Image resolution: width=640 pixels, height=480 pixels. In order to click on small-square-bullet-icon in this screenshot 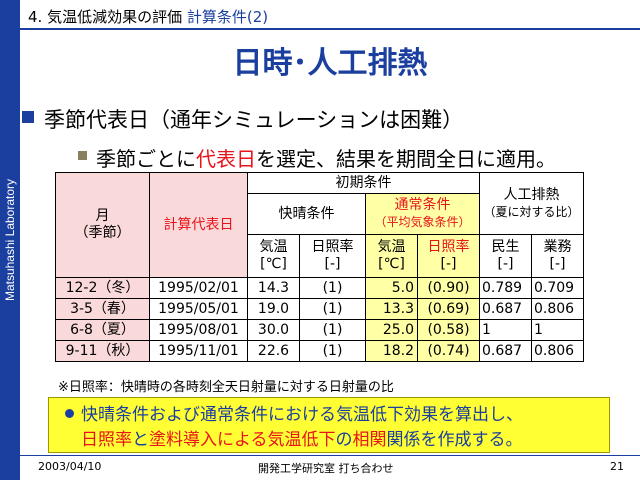, I will do `click(82, 155)`.